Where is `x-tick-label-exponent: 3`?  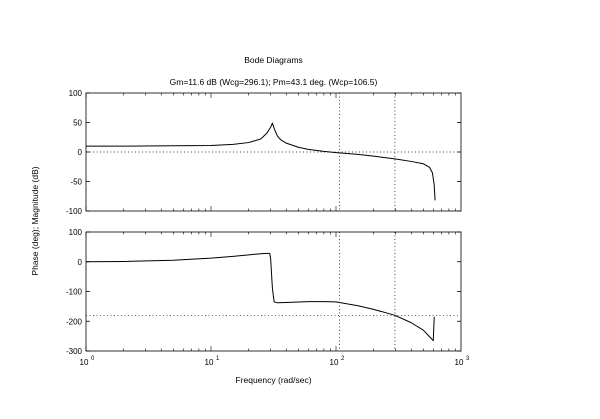
x-tick-label-exponent: 3 is located at coordinates (468, 359).